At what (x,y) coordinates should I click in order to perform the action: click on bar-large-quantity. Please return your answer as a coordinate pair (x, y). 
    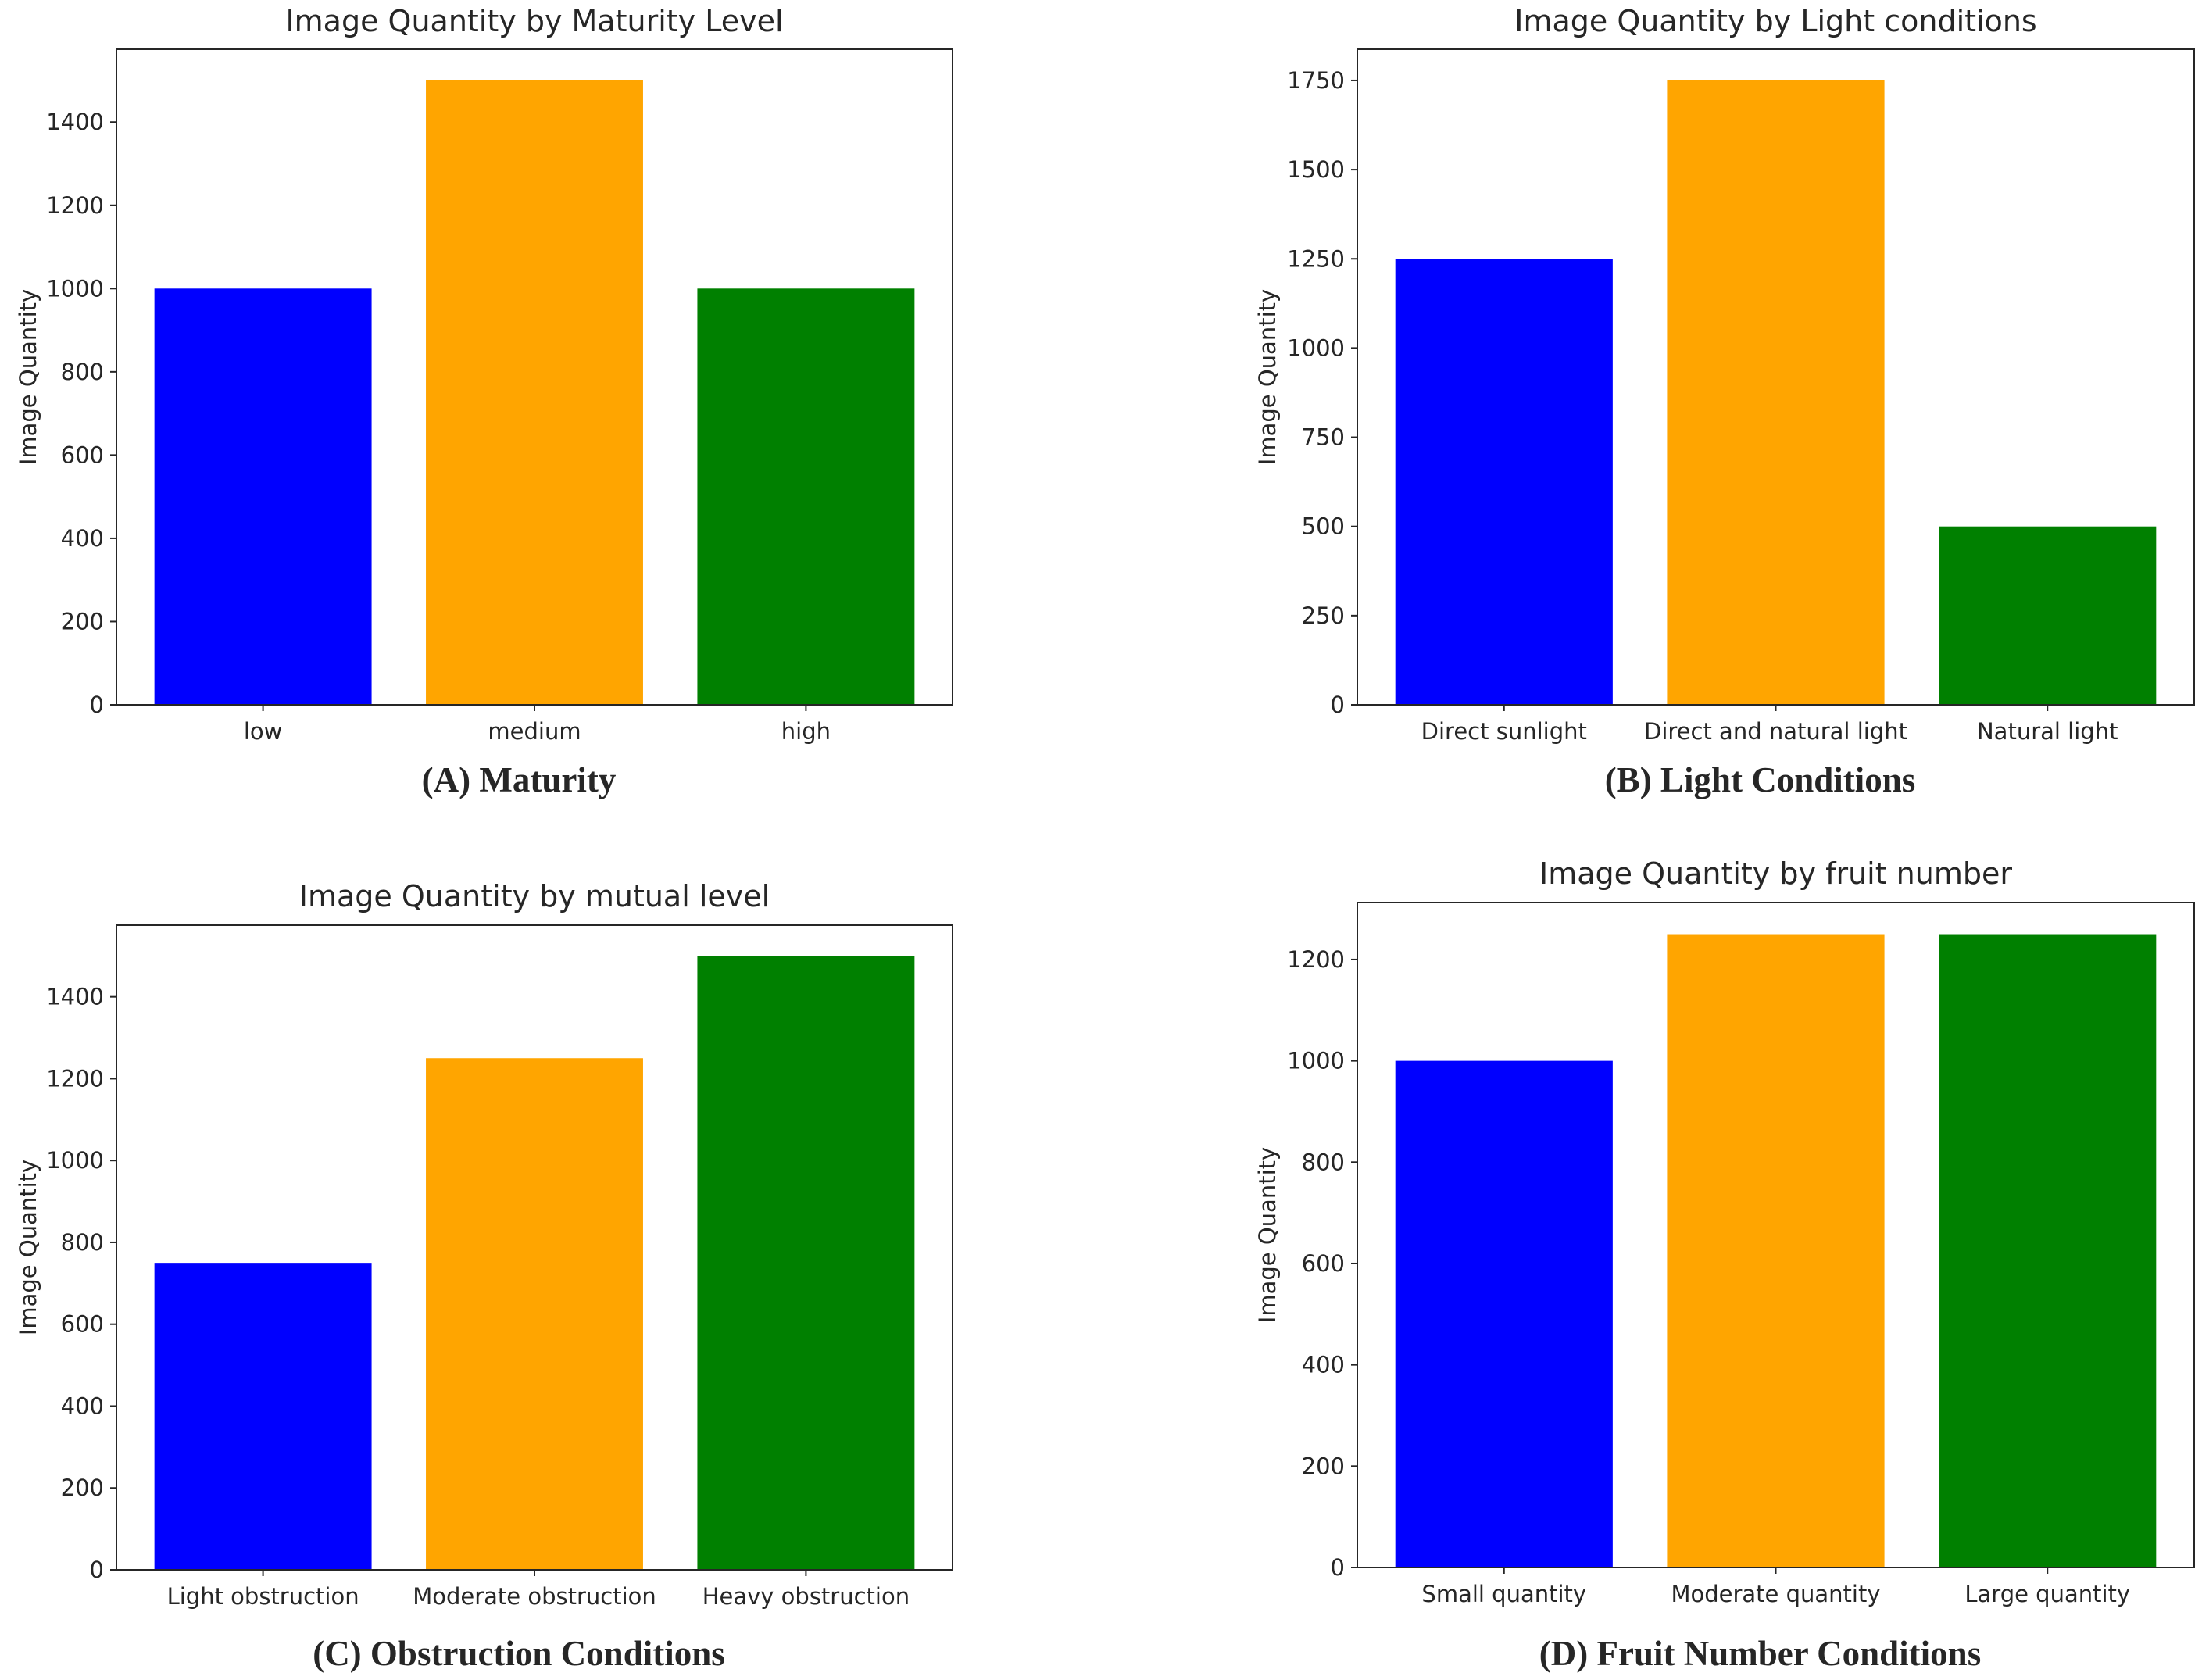
    Looking at the image, I should click on (2048, 1250).